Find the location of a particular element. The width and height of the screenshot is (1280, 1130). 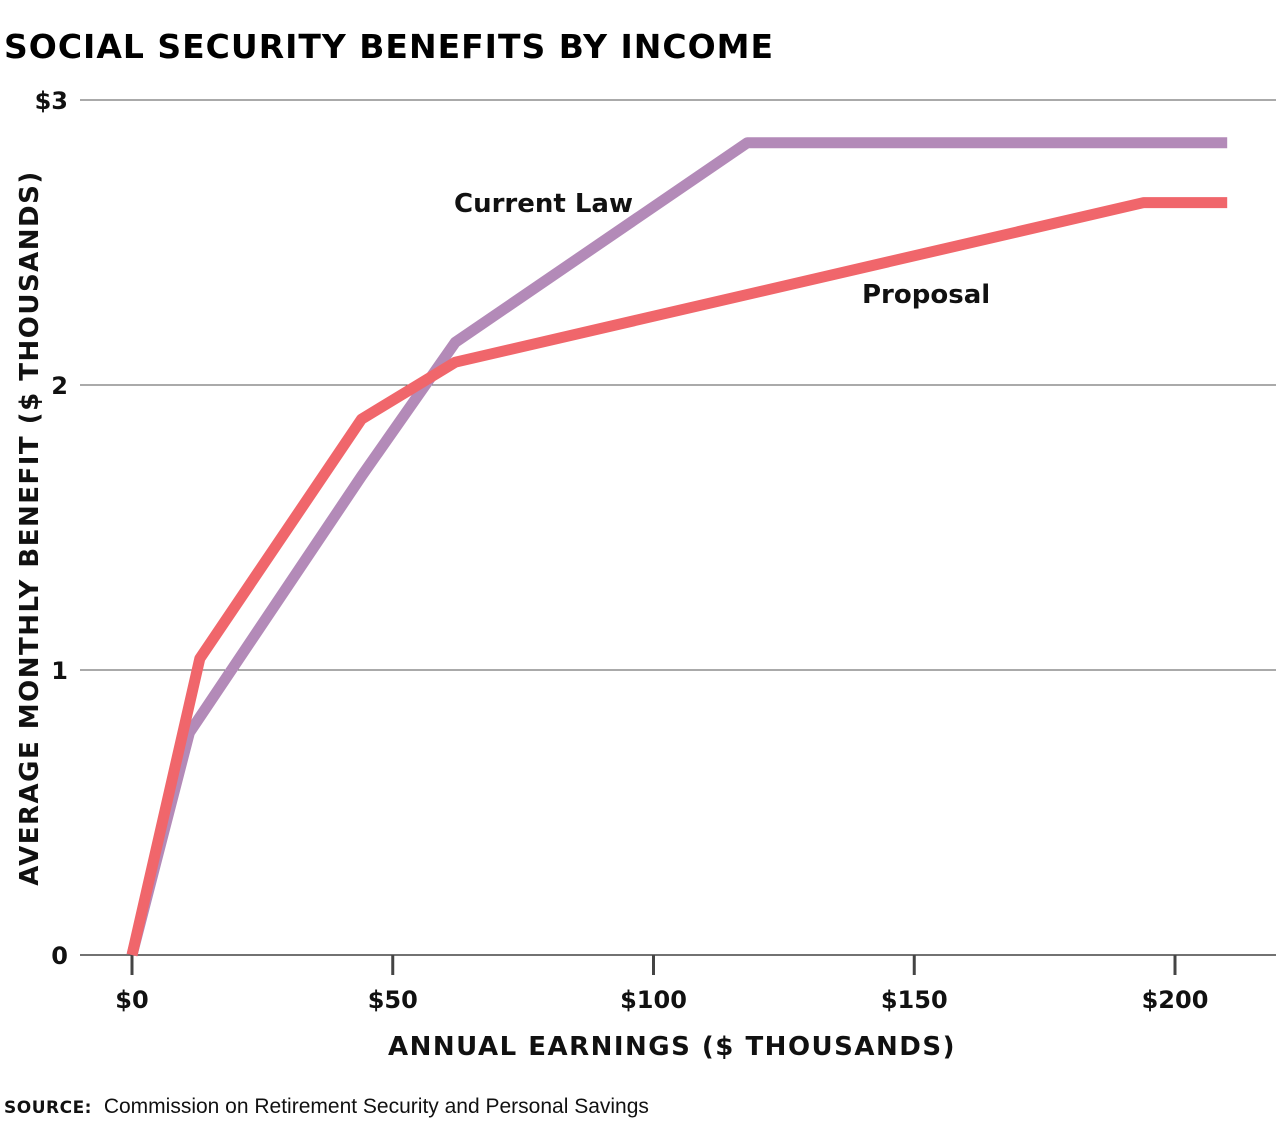

source-key: SOURCE: is located at coordinates (48, 1108).